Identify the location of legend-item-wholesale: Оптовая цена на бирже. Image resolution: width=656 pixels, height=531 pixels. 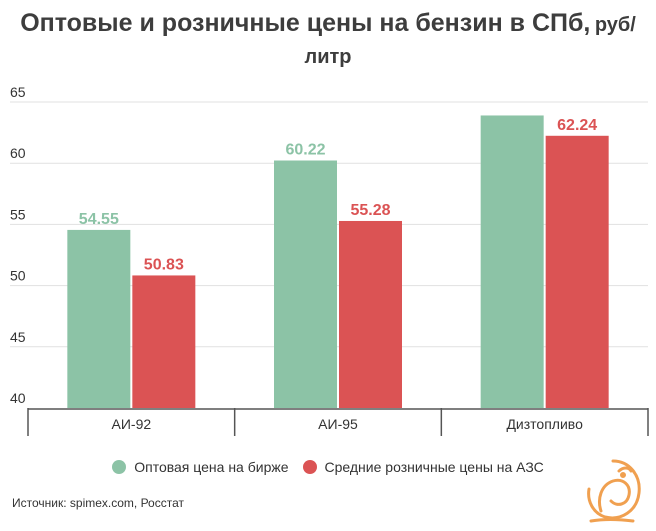
(200, 467).